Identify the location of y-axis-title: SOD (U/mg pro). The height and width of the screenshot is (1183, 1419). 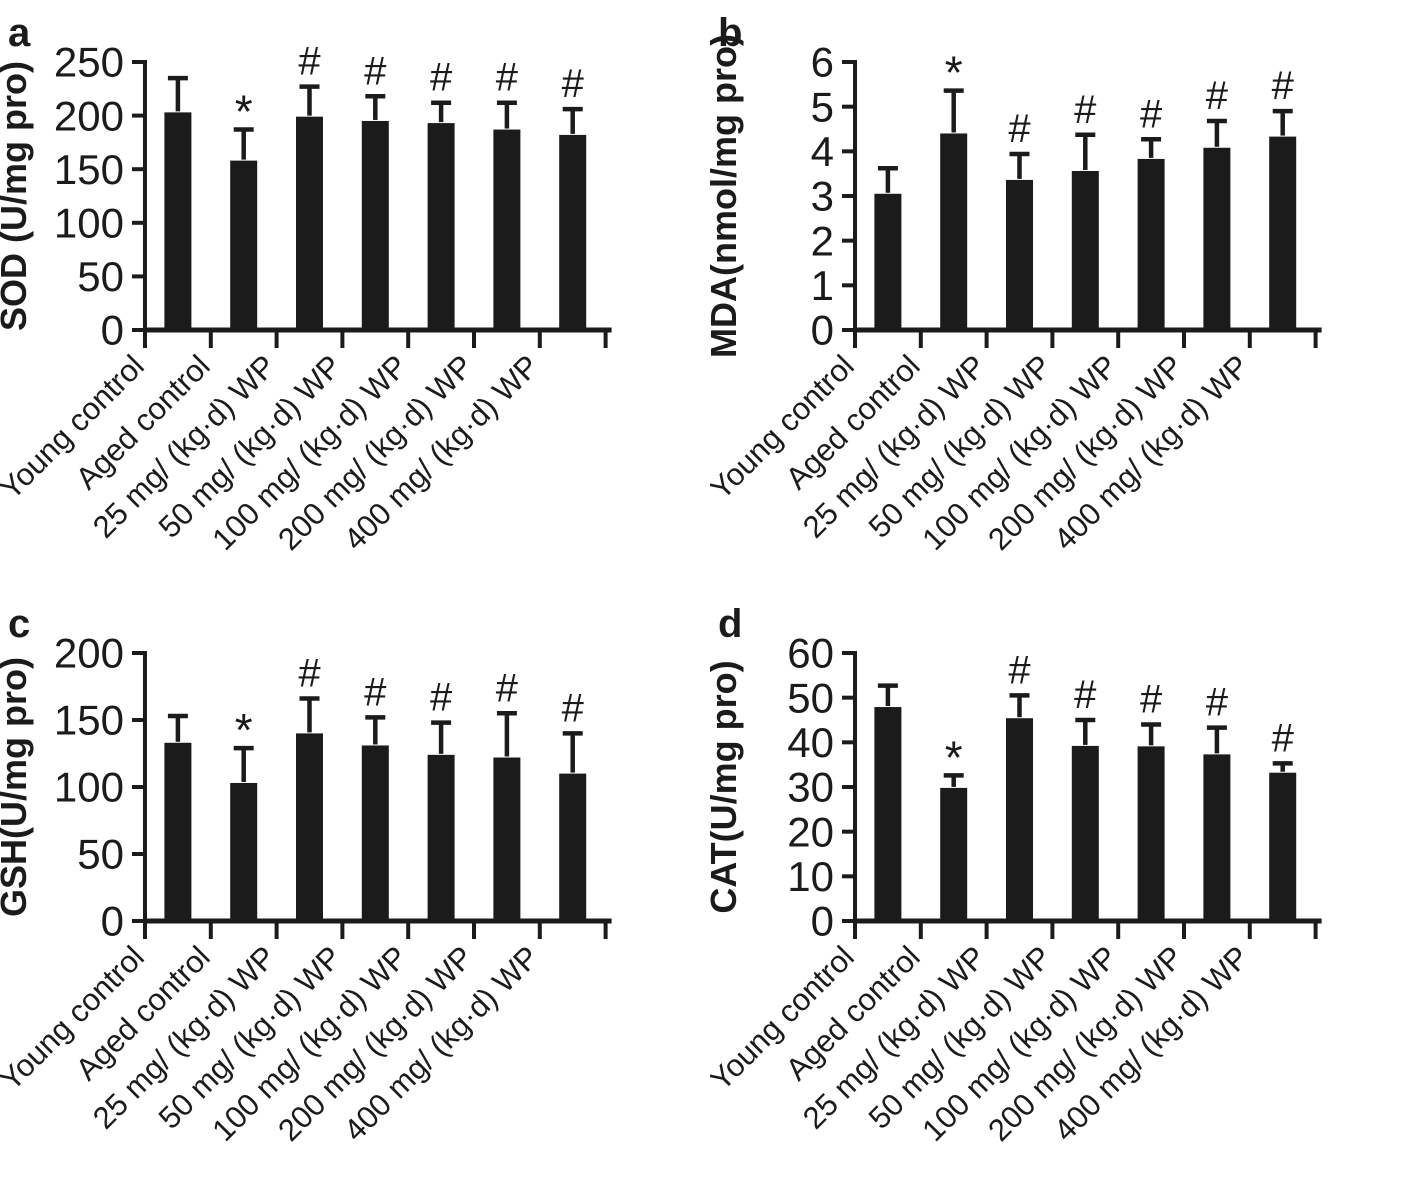
(17, 196).